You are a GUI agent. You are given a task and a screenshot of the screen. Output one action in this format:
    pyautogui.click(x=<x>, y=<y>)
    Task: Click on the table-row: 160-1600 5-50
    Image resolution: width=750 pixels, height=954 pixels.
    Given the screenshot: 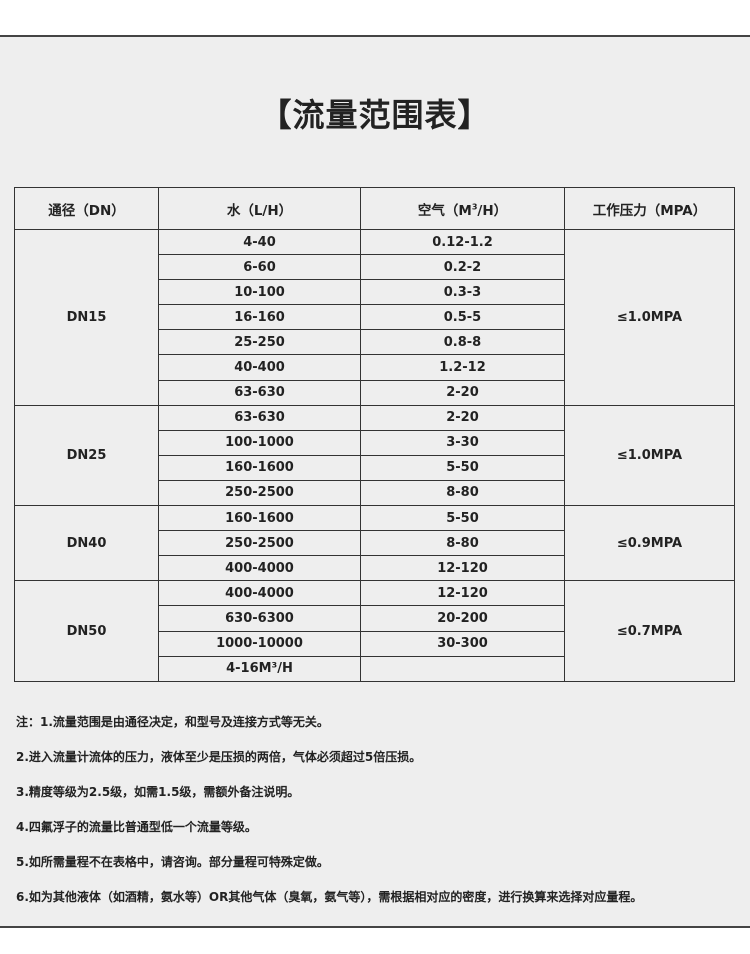 What is the action you would take?
    pyautogui.click(x=375, y=467)
    